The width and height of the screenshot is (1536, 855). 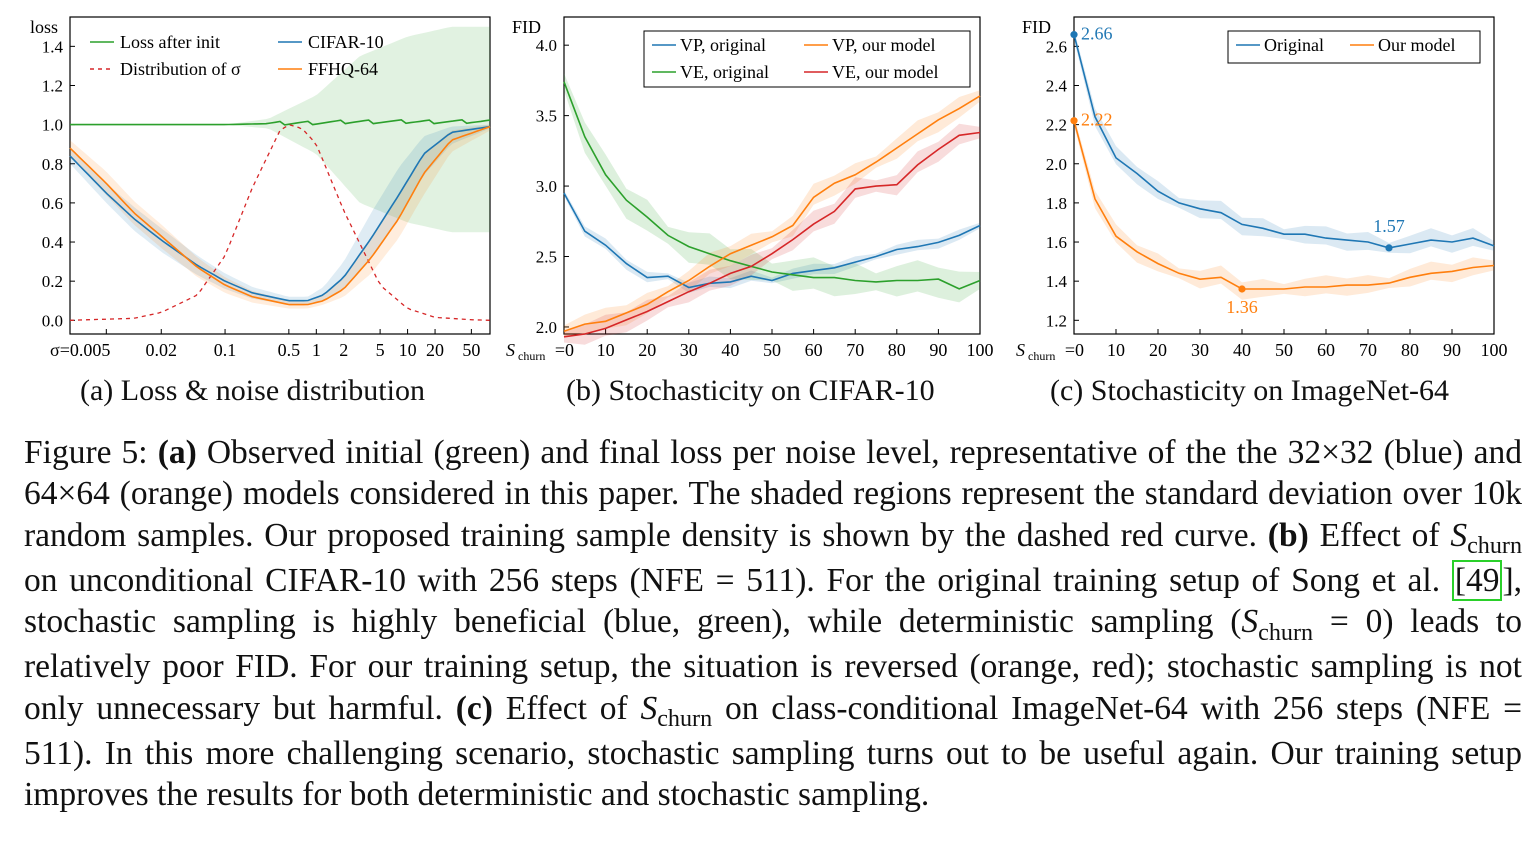 What do you see at coordinates (855, 350) in the screenshot?
I see `panel-b-x-tick-label: 70` at bounding box center [855, 350].